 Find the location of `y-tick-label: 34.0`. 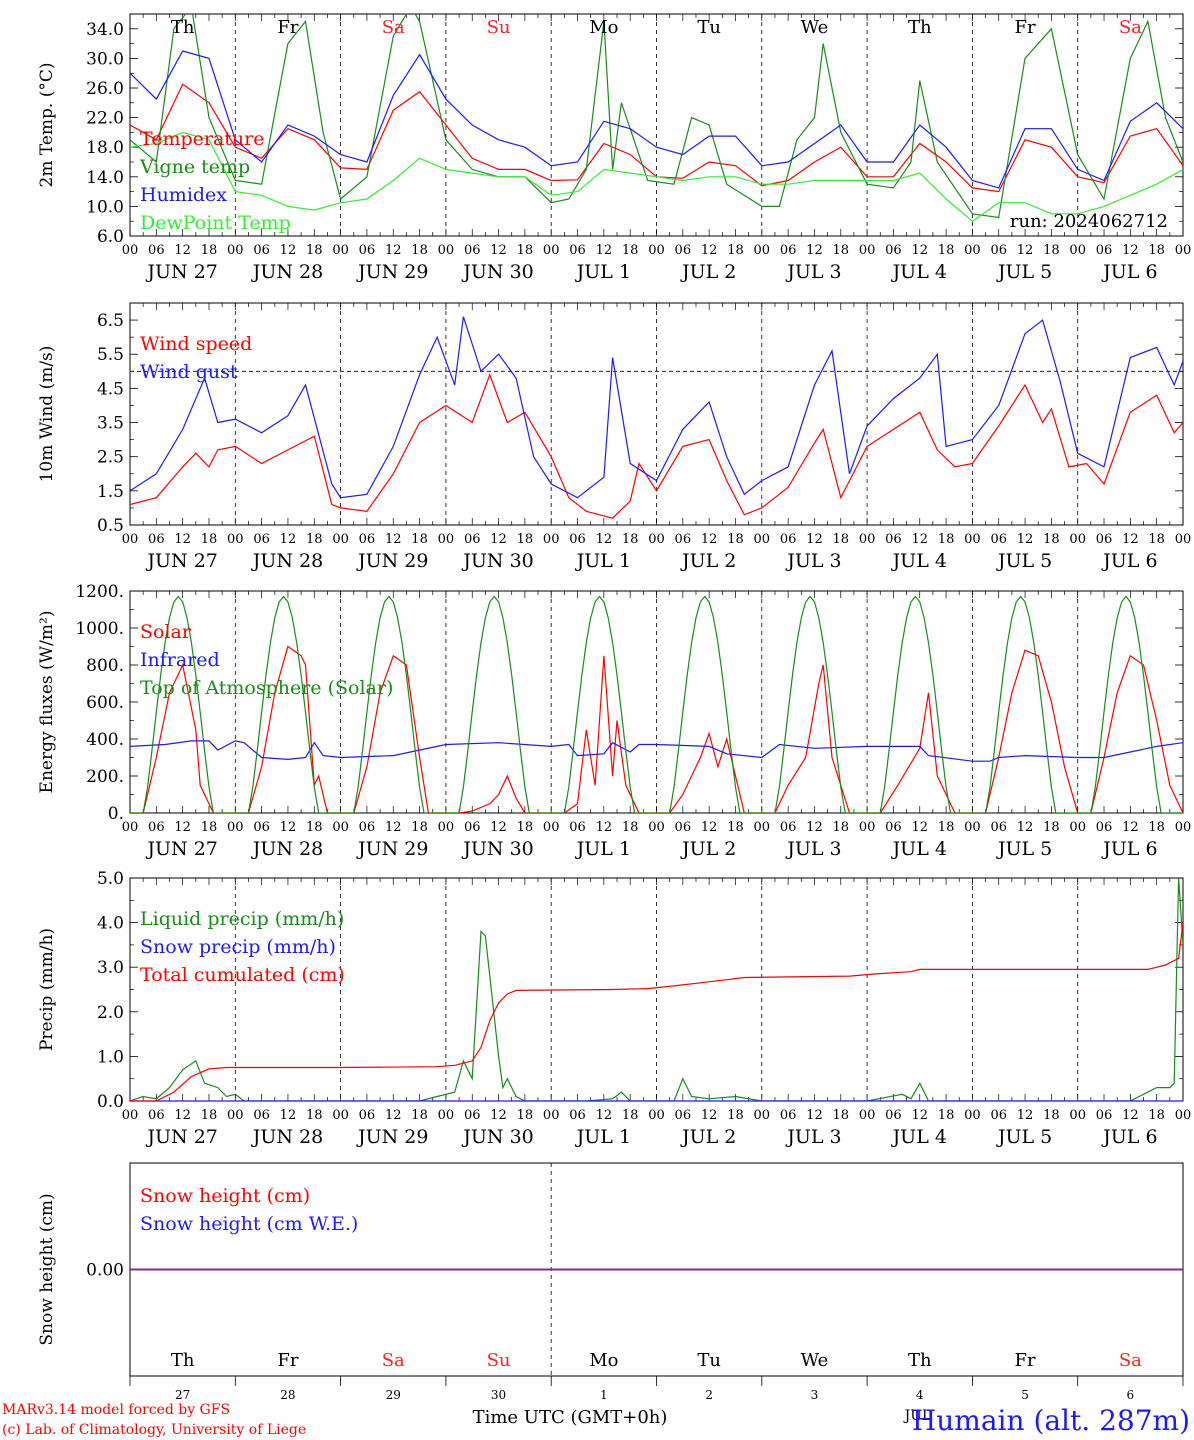

y-tick-label: 34.0 is located at coordinates (105, 30).